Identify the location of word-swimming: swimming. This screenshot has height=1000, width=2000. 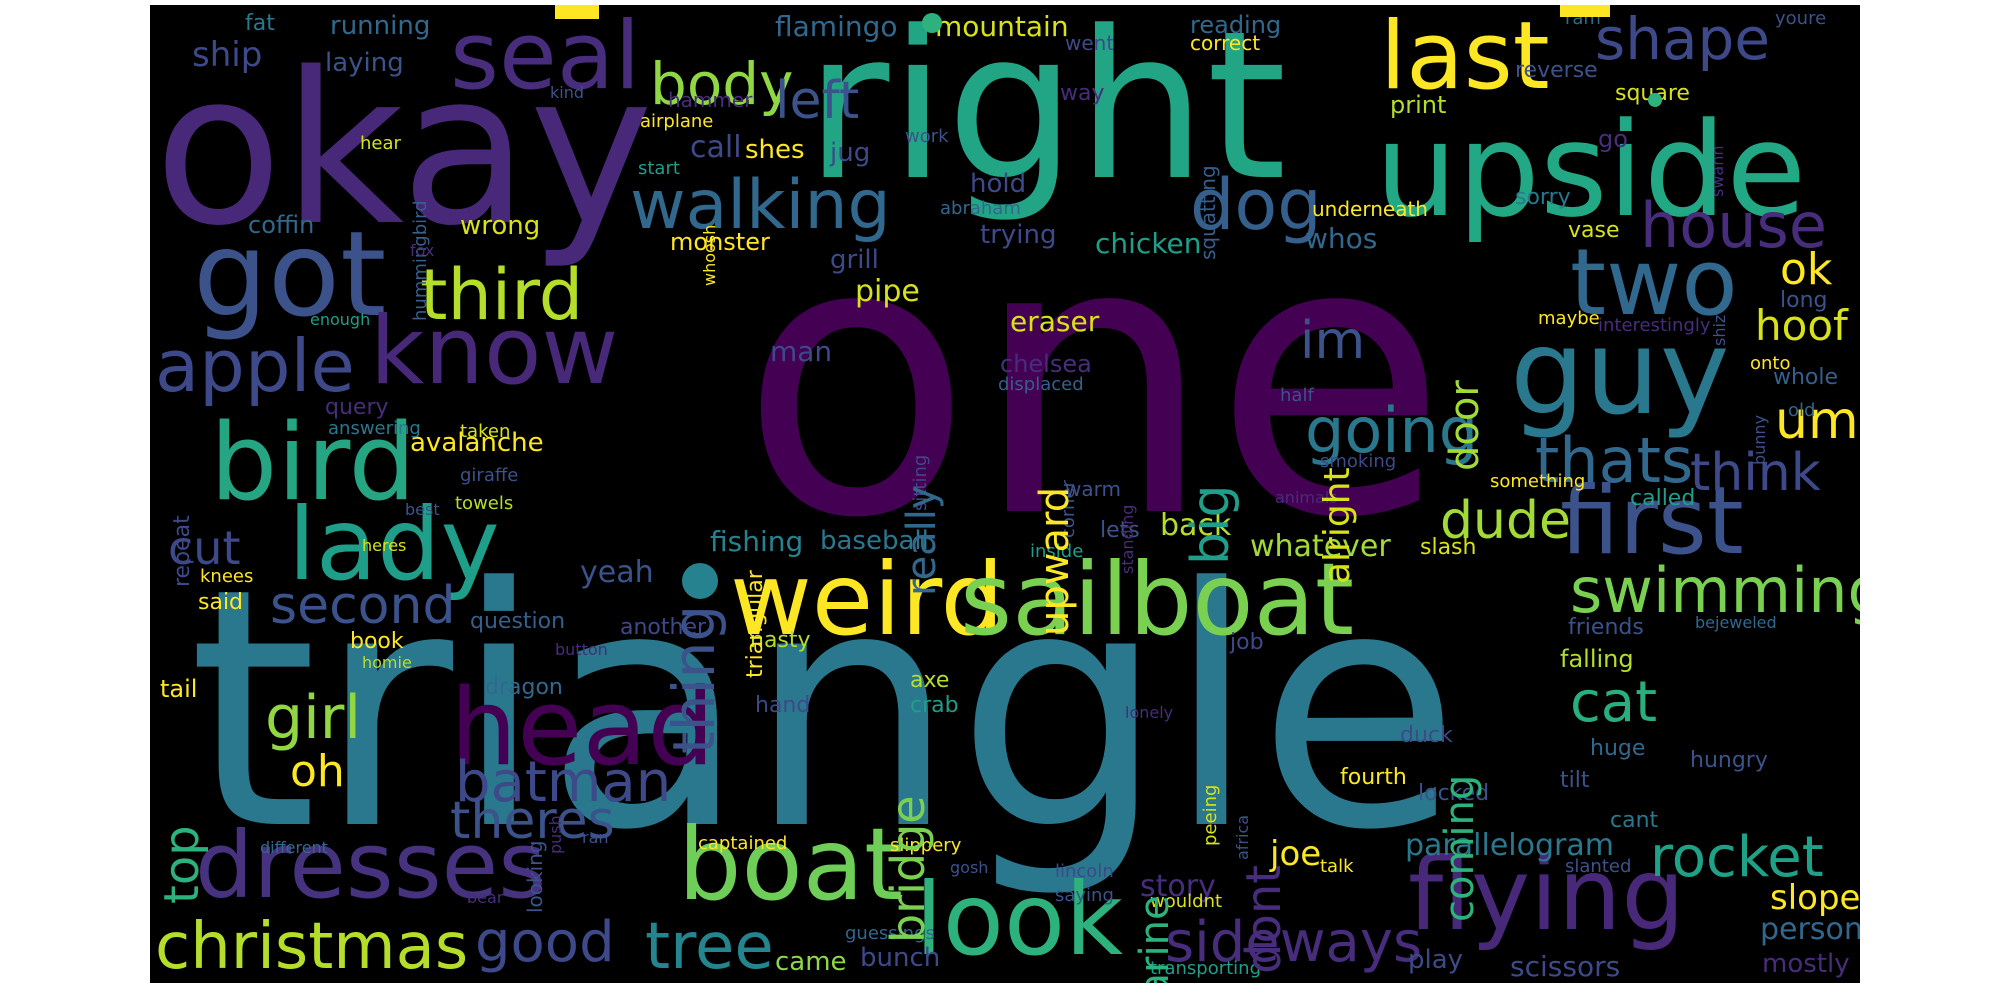
(1715, 590).